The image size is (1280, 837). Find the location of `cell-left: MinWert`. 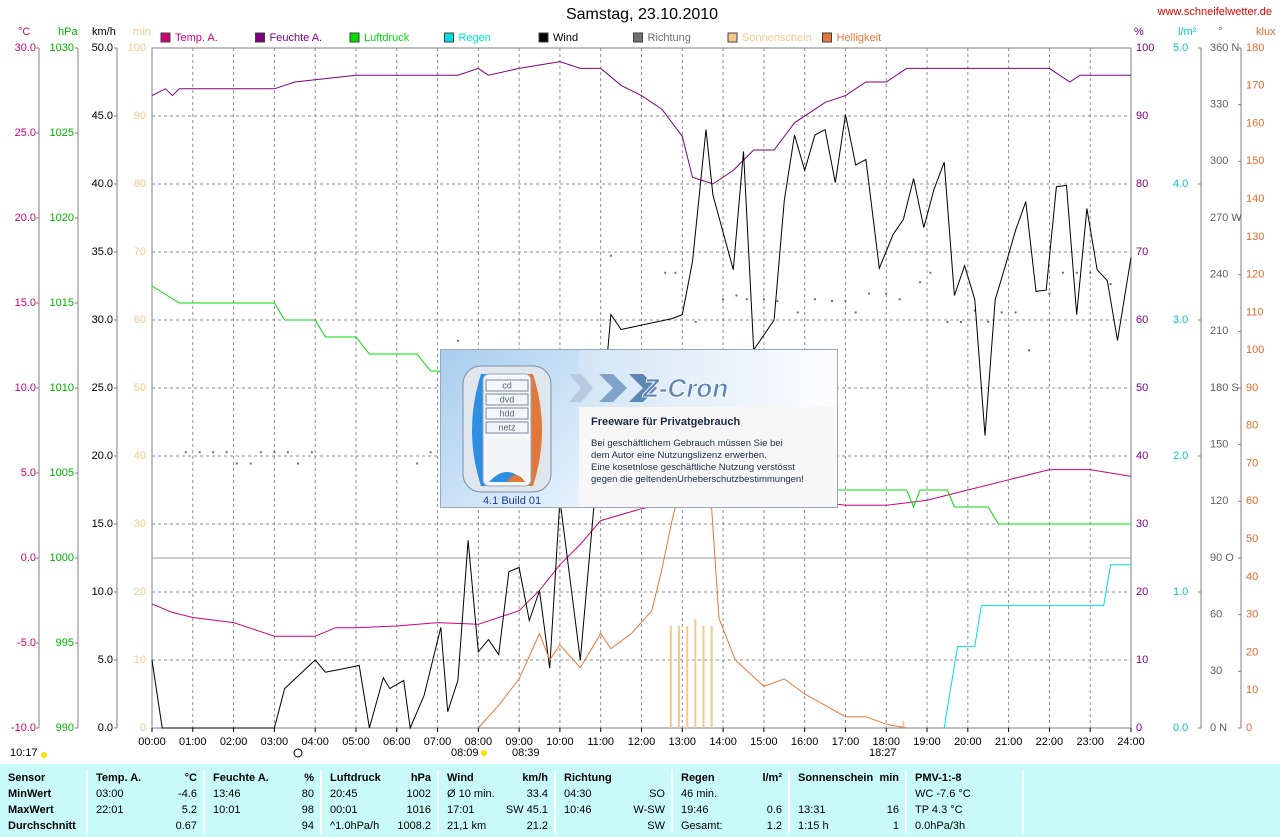

cell-left: MinWert is located at coordinates (30, 794).